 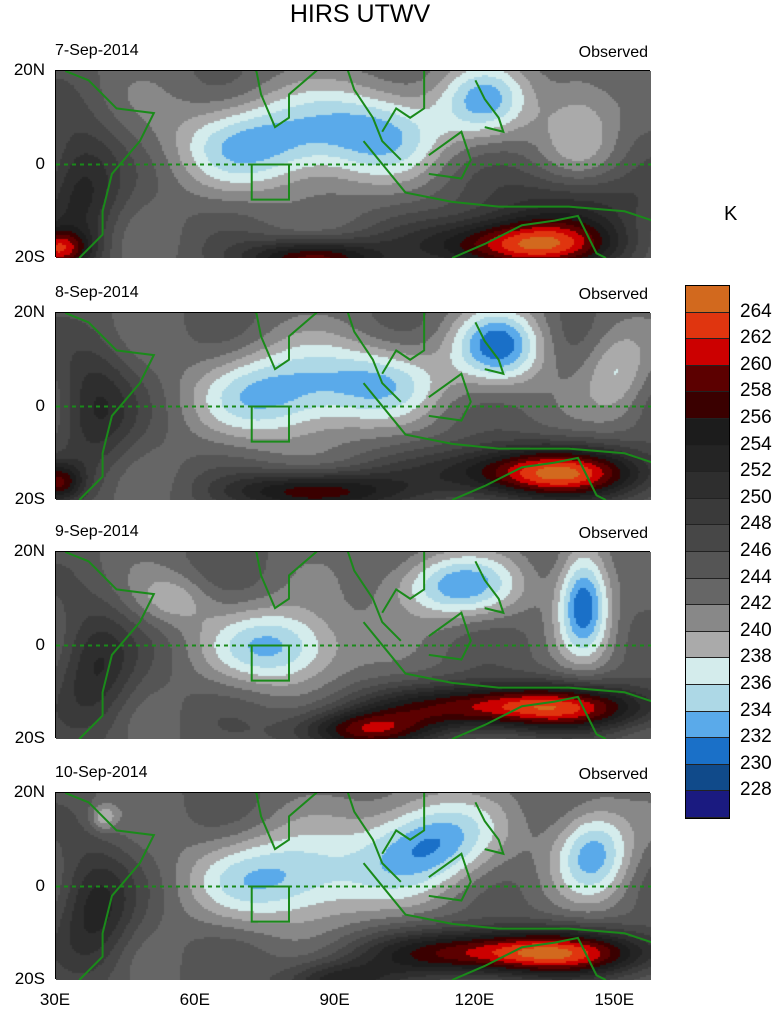 What do you see at coordinates (55, 999) in the screenshot?
I see `x-tick-label: 30E` at bounding box center [55, 999].